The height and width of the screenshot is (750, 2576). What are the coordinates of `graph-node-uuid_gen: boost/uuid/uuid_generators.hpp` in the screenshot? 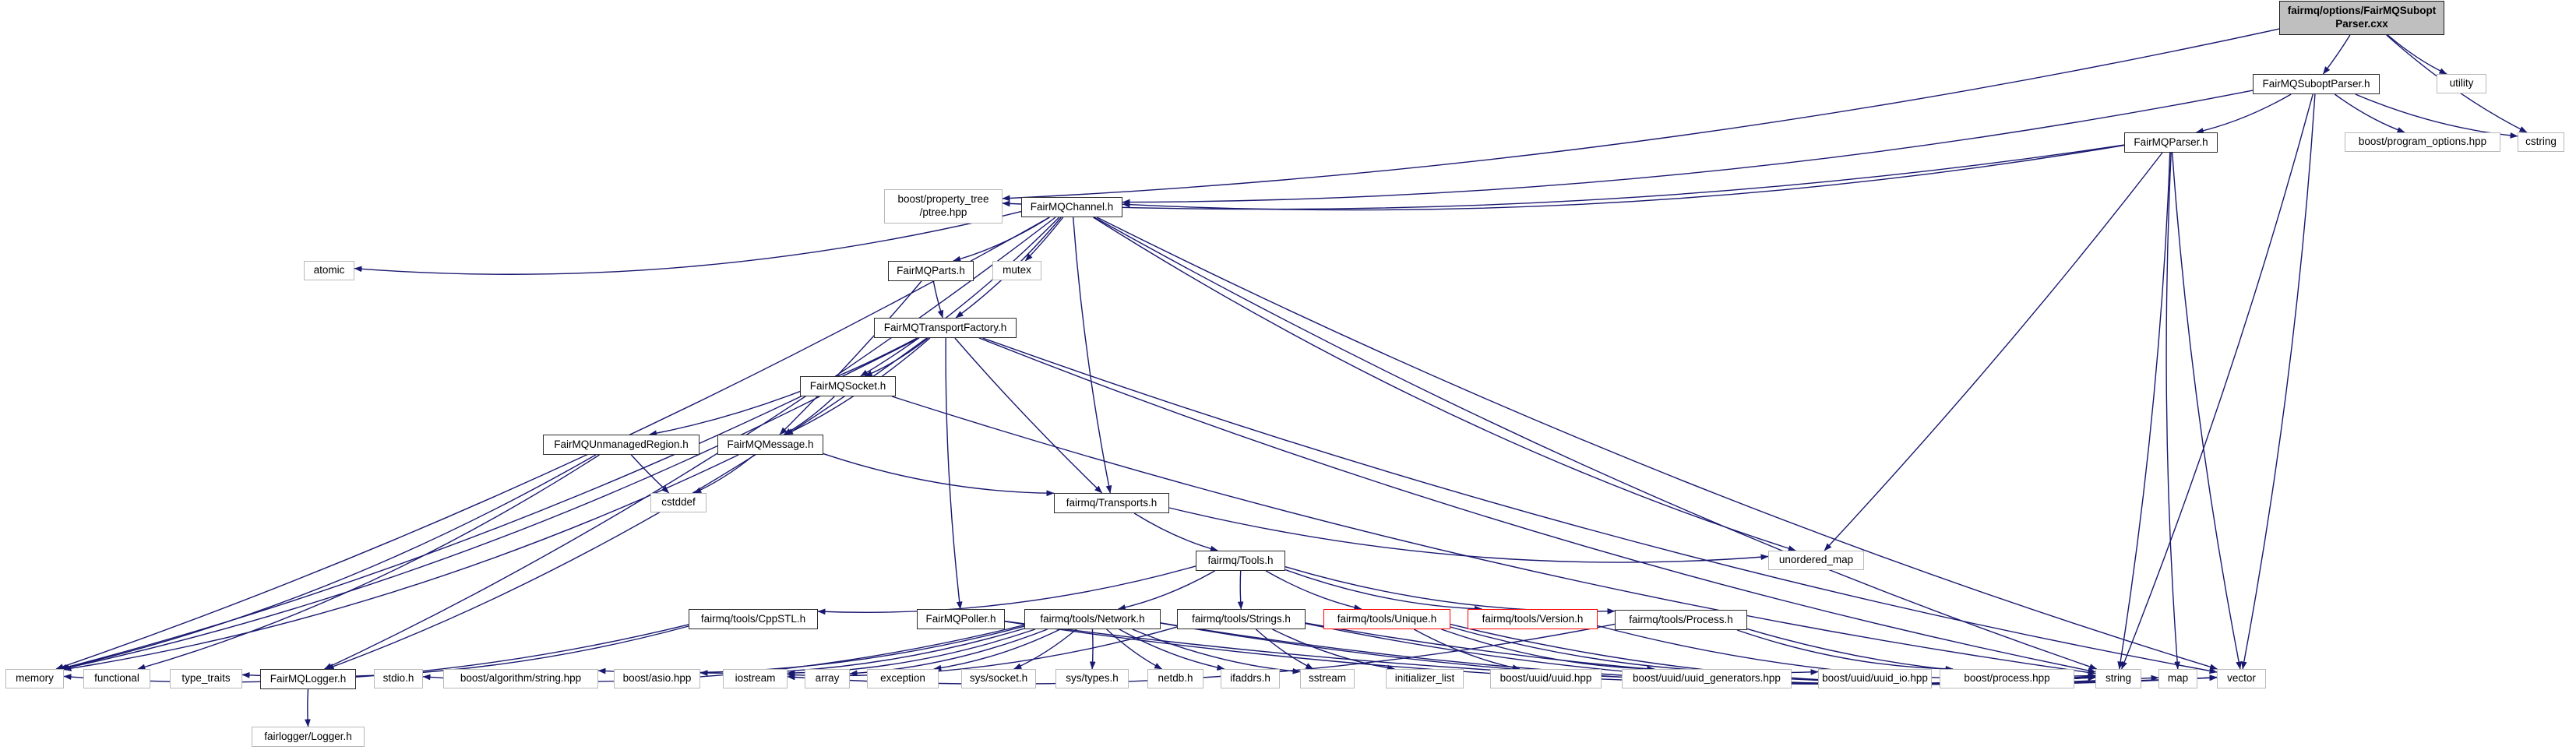 It's located at (1707, 678).